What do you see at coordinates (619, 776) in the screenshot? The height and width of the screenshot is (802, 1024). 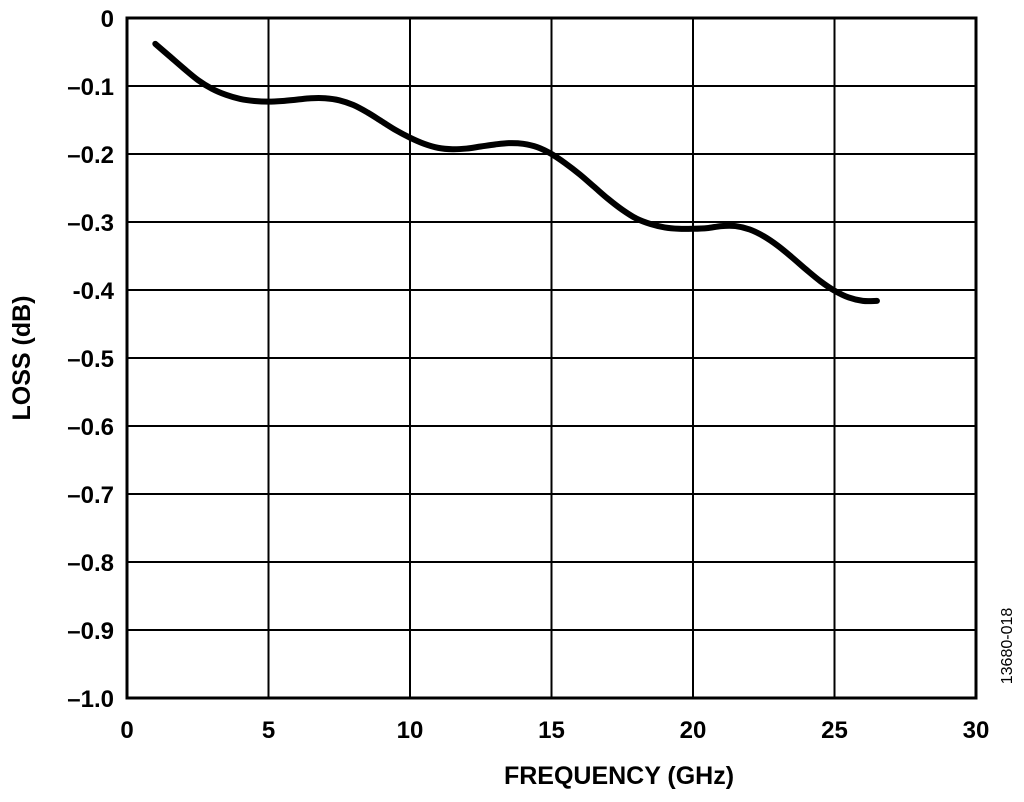 I see `x-axis-title: FREQUENCY (GHz)` at bounding box center [619, 776].